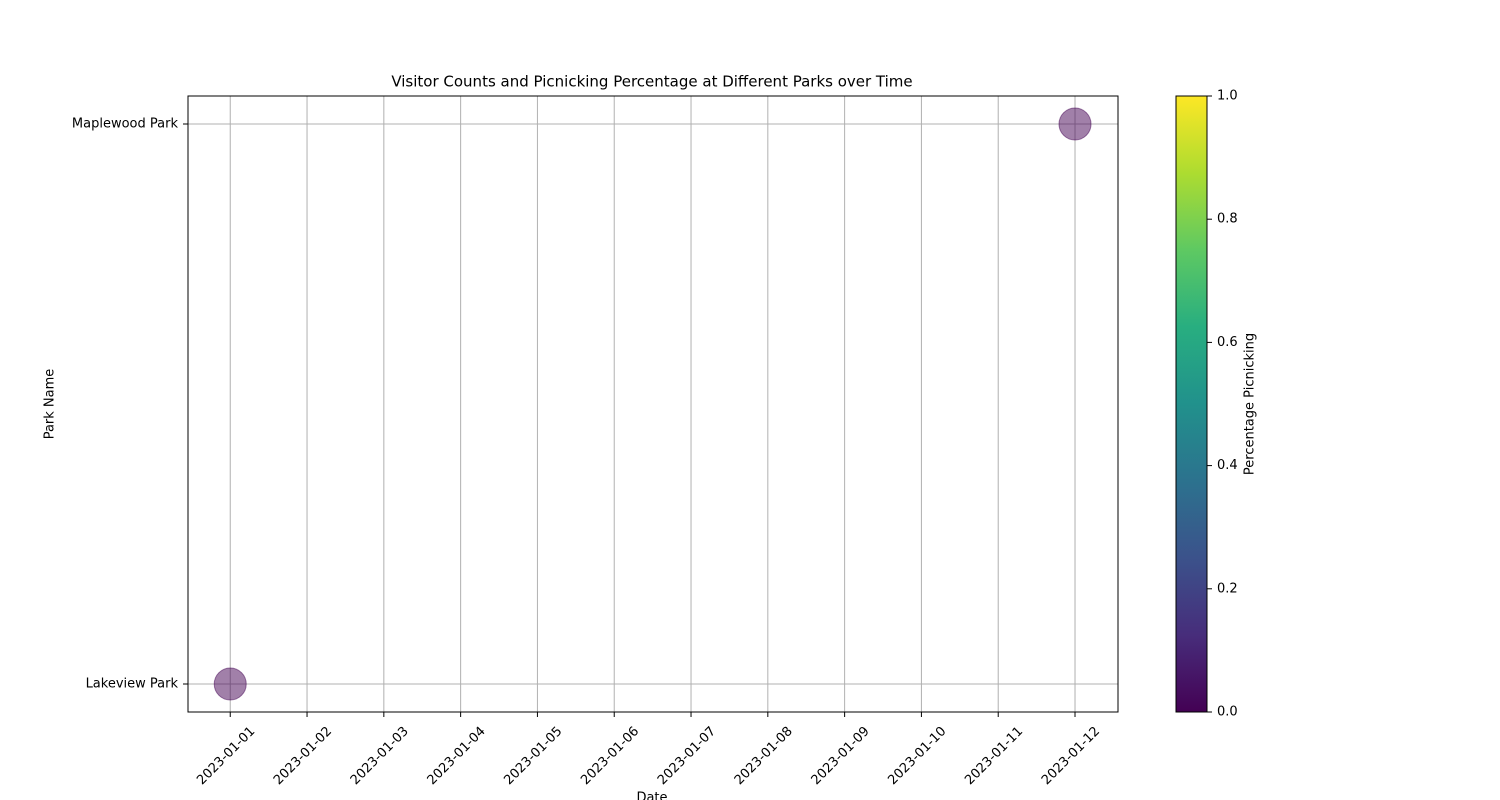 This screenshot has width=1500, height=800. Describe the element at coordinates (380, 756) in the screenshot. I see `x-tick-label: 2023-01-03` at that location.